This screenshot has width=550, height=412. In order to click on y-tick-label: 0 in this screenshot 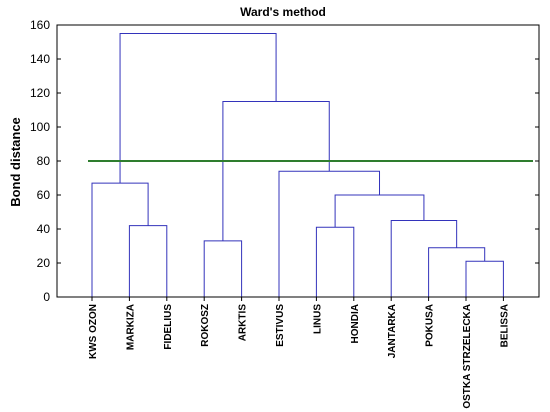, I will do `click(46, 297)`.